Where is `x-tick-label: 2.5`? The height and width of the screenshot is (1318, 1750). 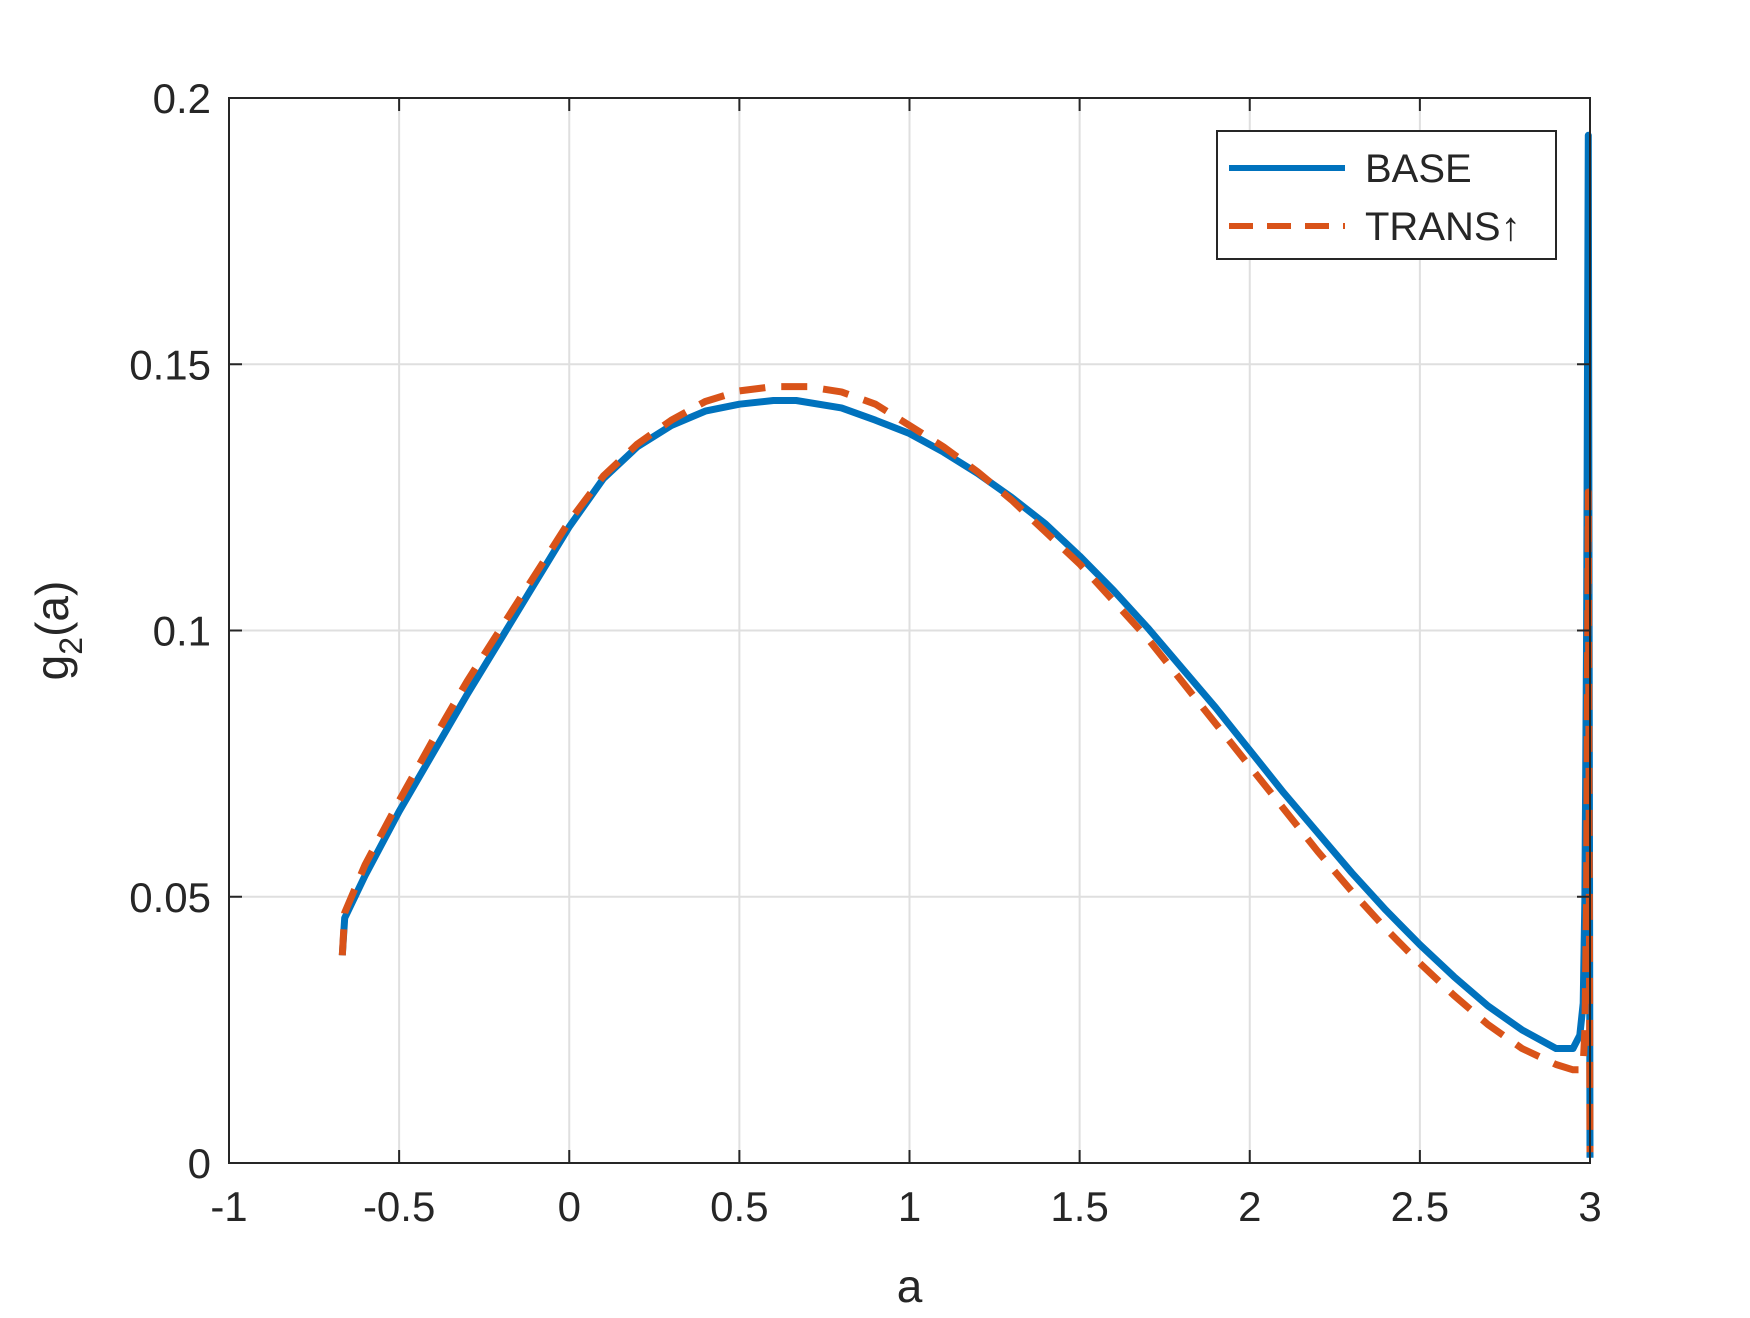
x-tick-label: 2.5 is located at coordinates (1420, 1206).